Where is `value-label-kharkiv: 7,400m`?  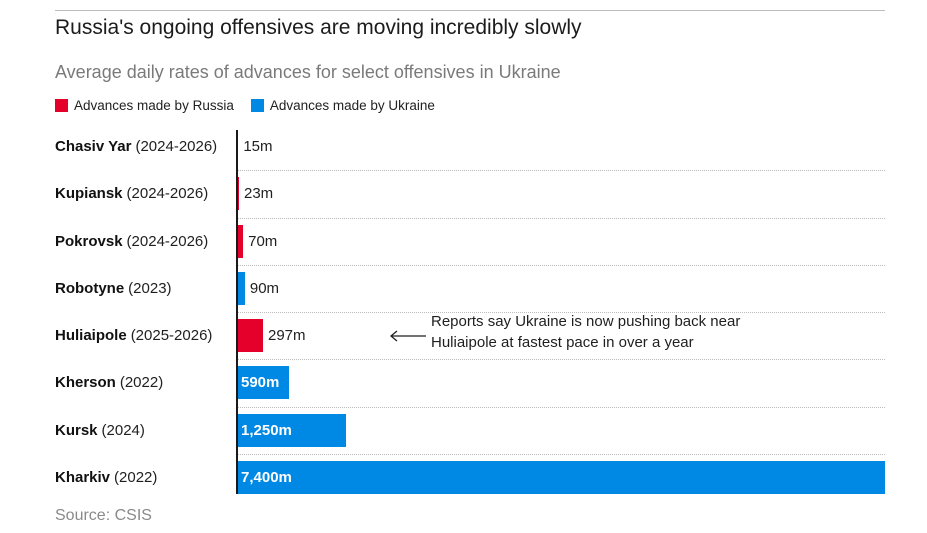
value-label-kharkiv: 7,400m is located at coordinates (266, 477).